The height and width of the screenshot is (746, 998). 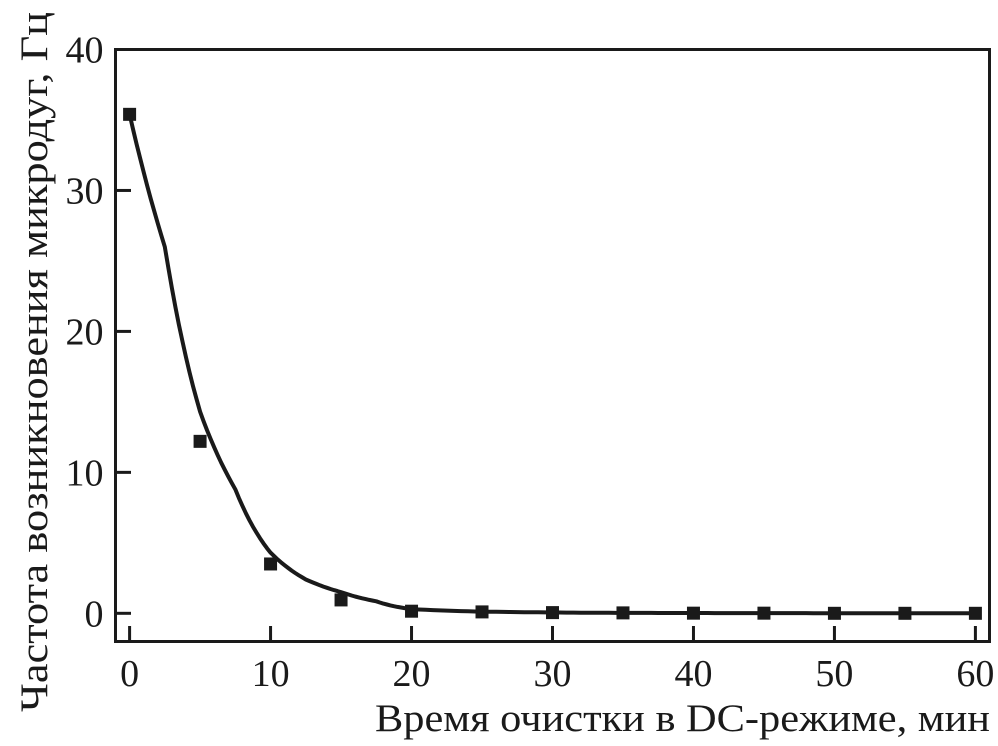 I want to click on x-tick-label: 30, so click(x=553, y=674).